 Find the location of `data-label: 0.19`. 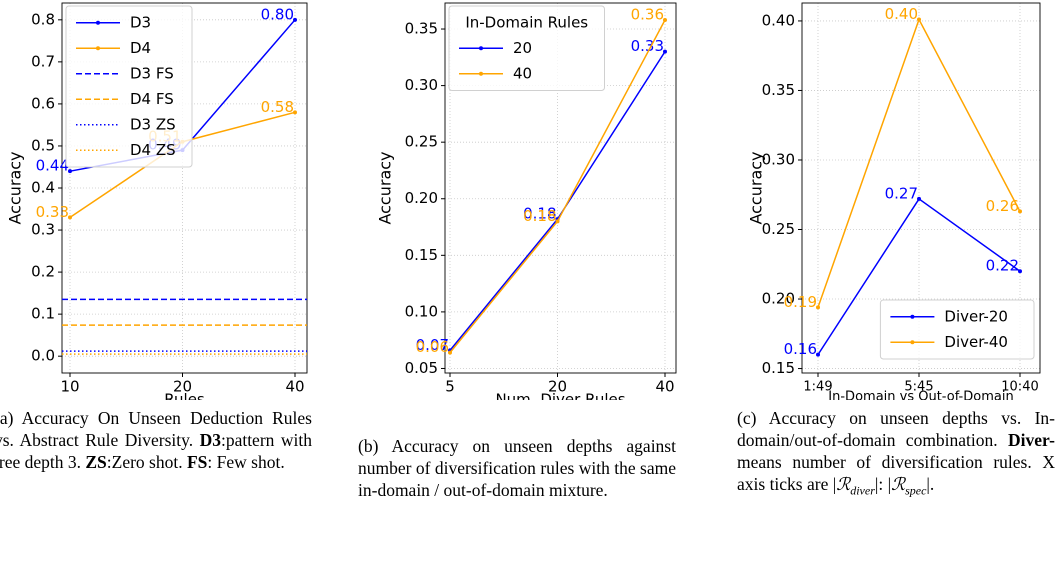

data-label: 0.19 is located at coordinates (800, 302).